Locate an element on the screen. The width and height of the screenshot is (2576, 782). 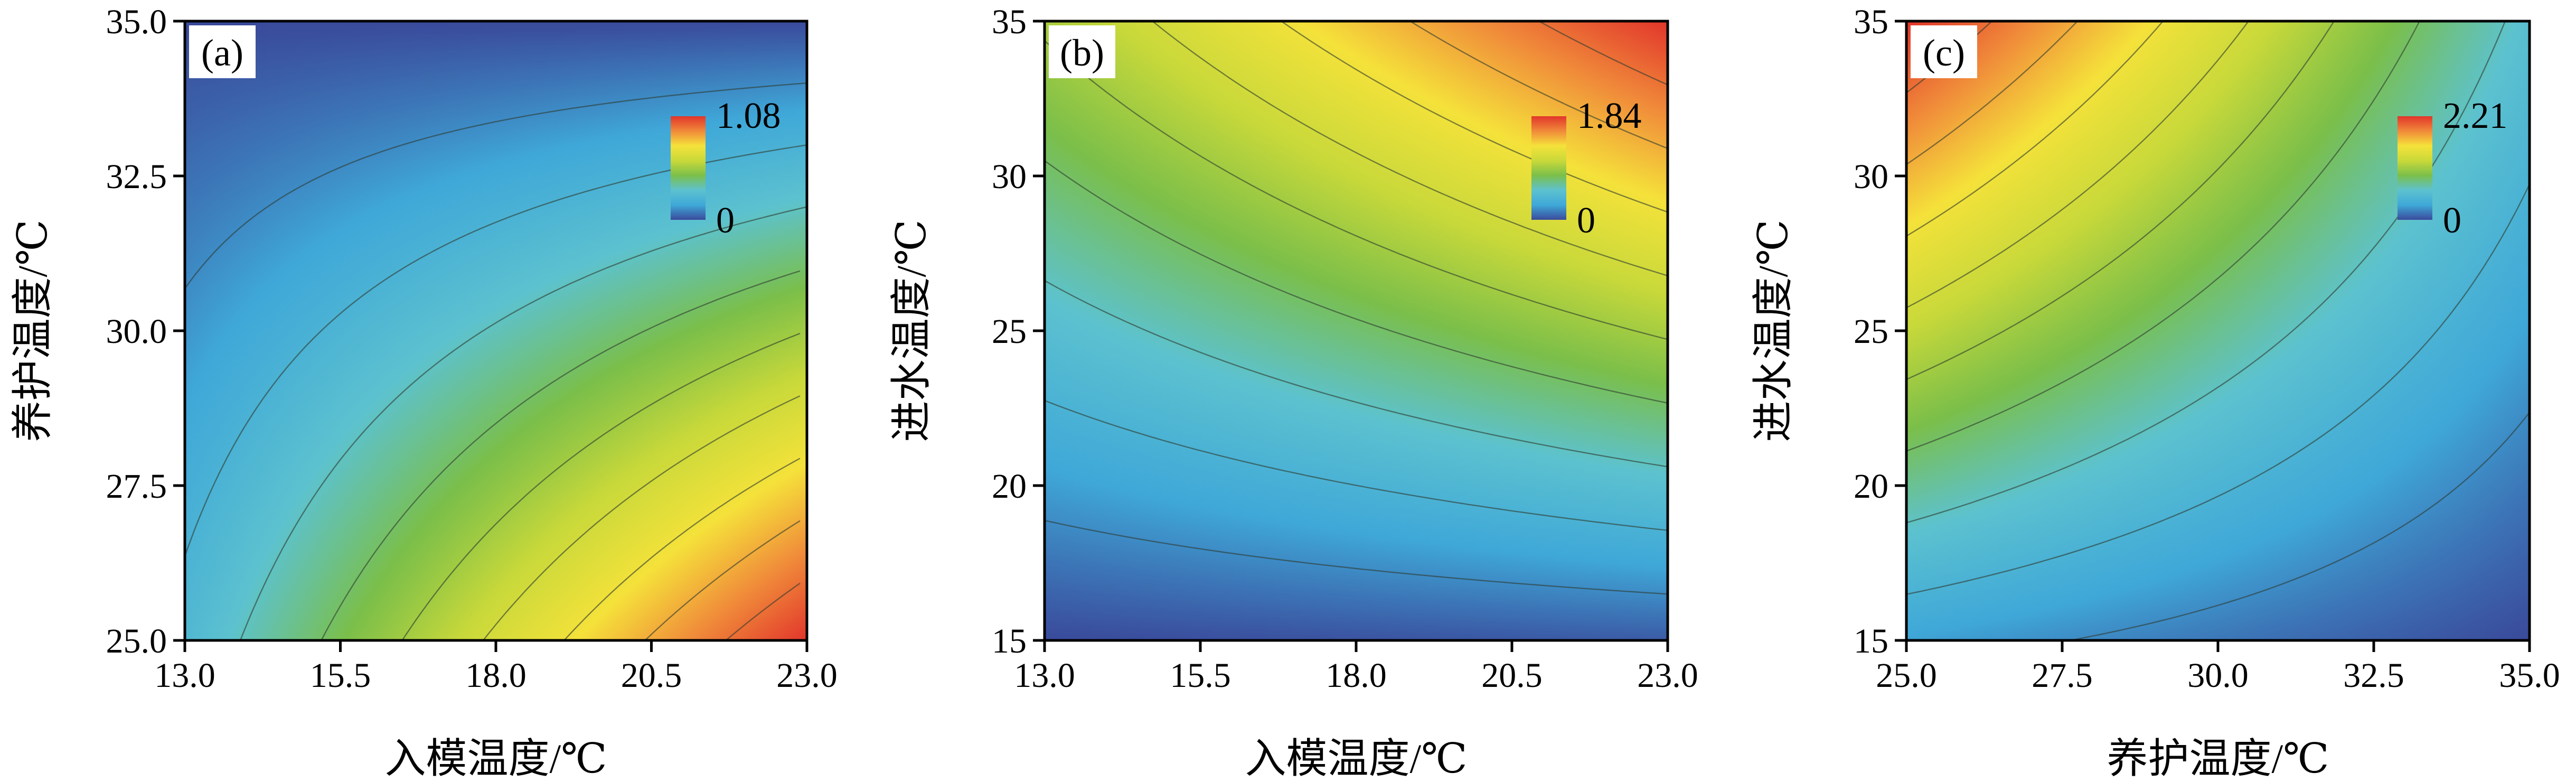
panel-tag: (b) is located at coordinates (1082, 53).